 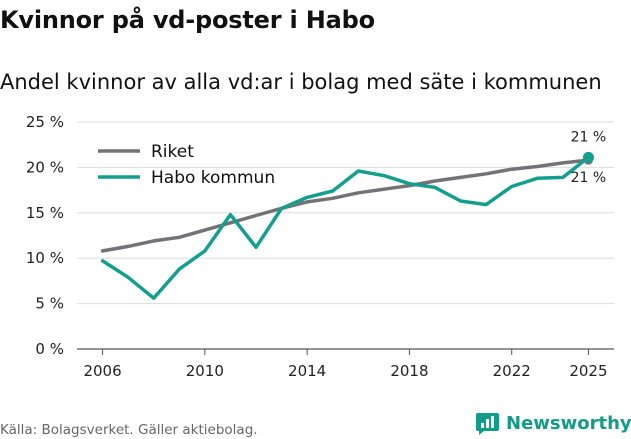 What do you see at coordinates (45, 122) in the screenshot?
I see `y-tick-label: 25 %` at bounding box center [45, 122].